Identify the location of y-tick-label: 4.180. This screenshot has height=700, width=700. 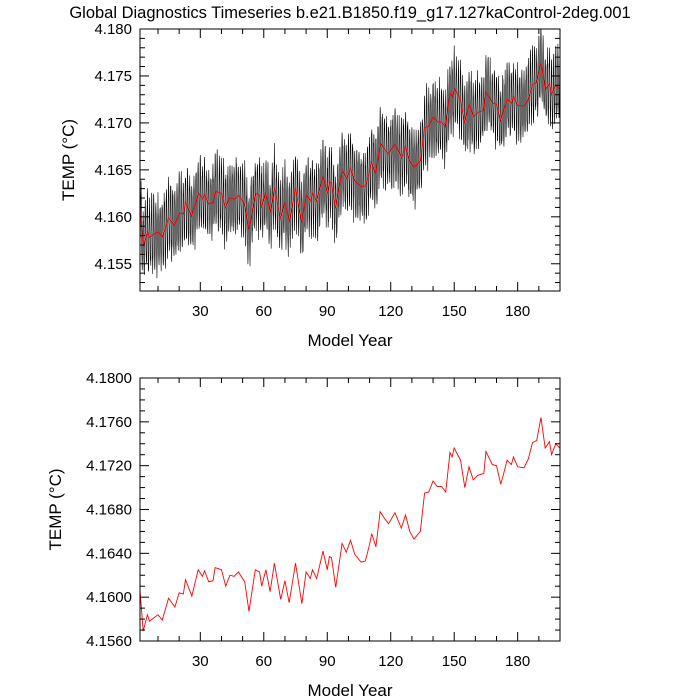
(113, 29).